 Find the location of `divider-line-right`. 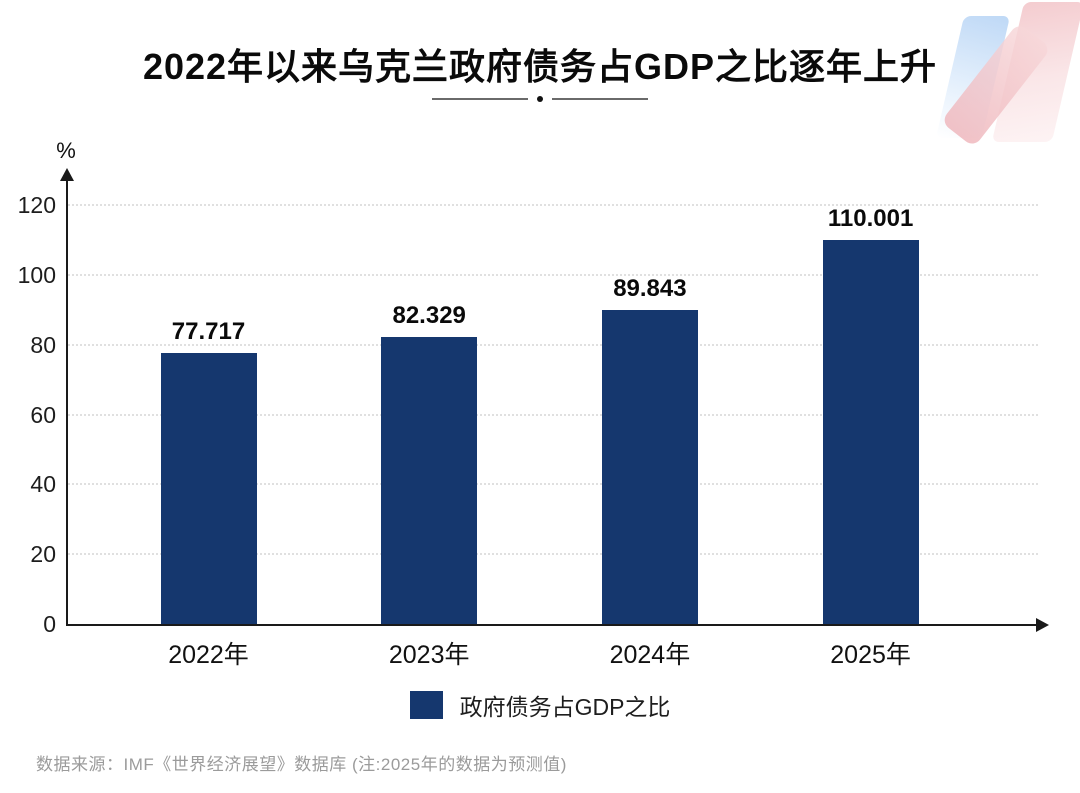

divider-line-right is located at coordinates (600, 99).